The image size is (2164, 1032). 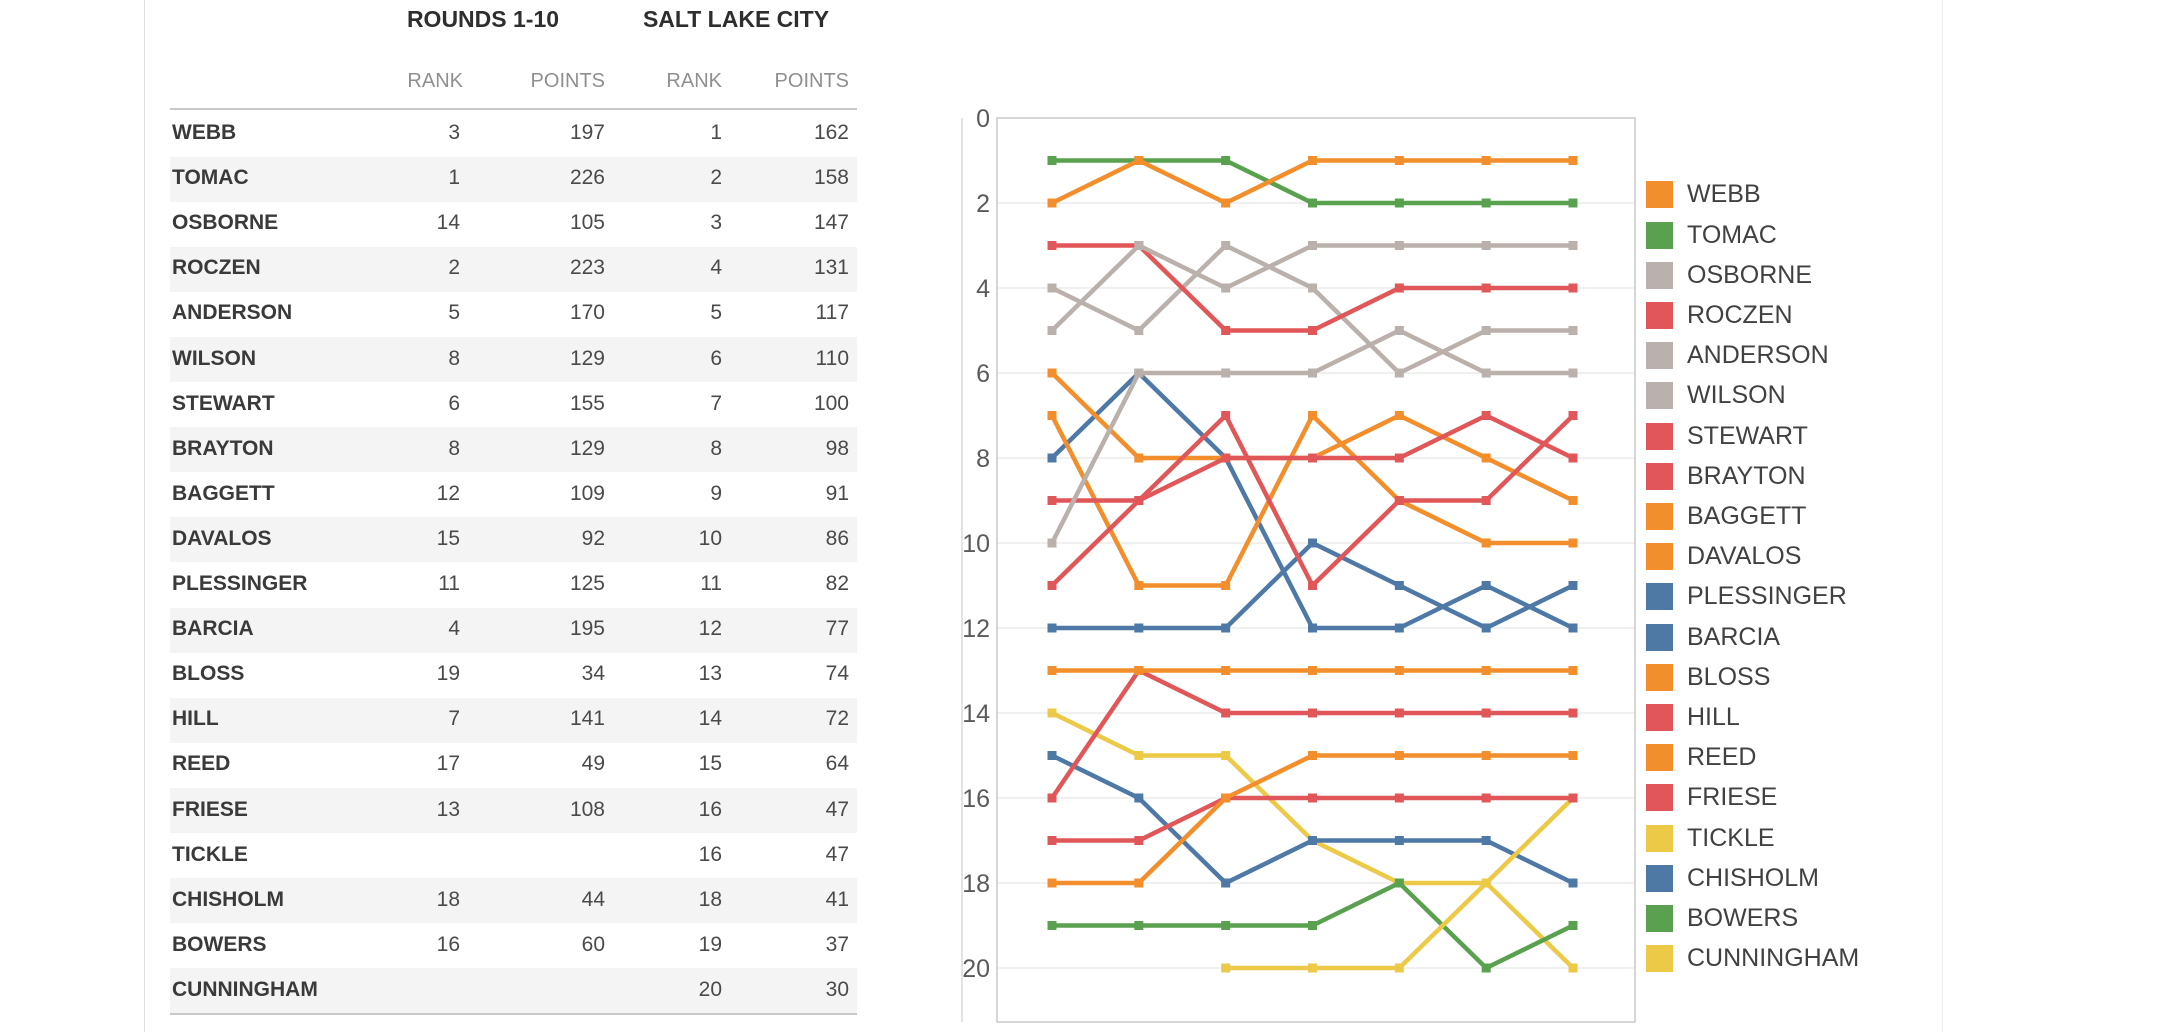 What do you see at coordinates (1732, 878) in the screenshot?
I see `legend-item-chisholm: CHISHOLM` at bounding box center [1732, 878].